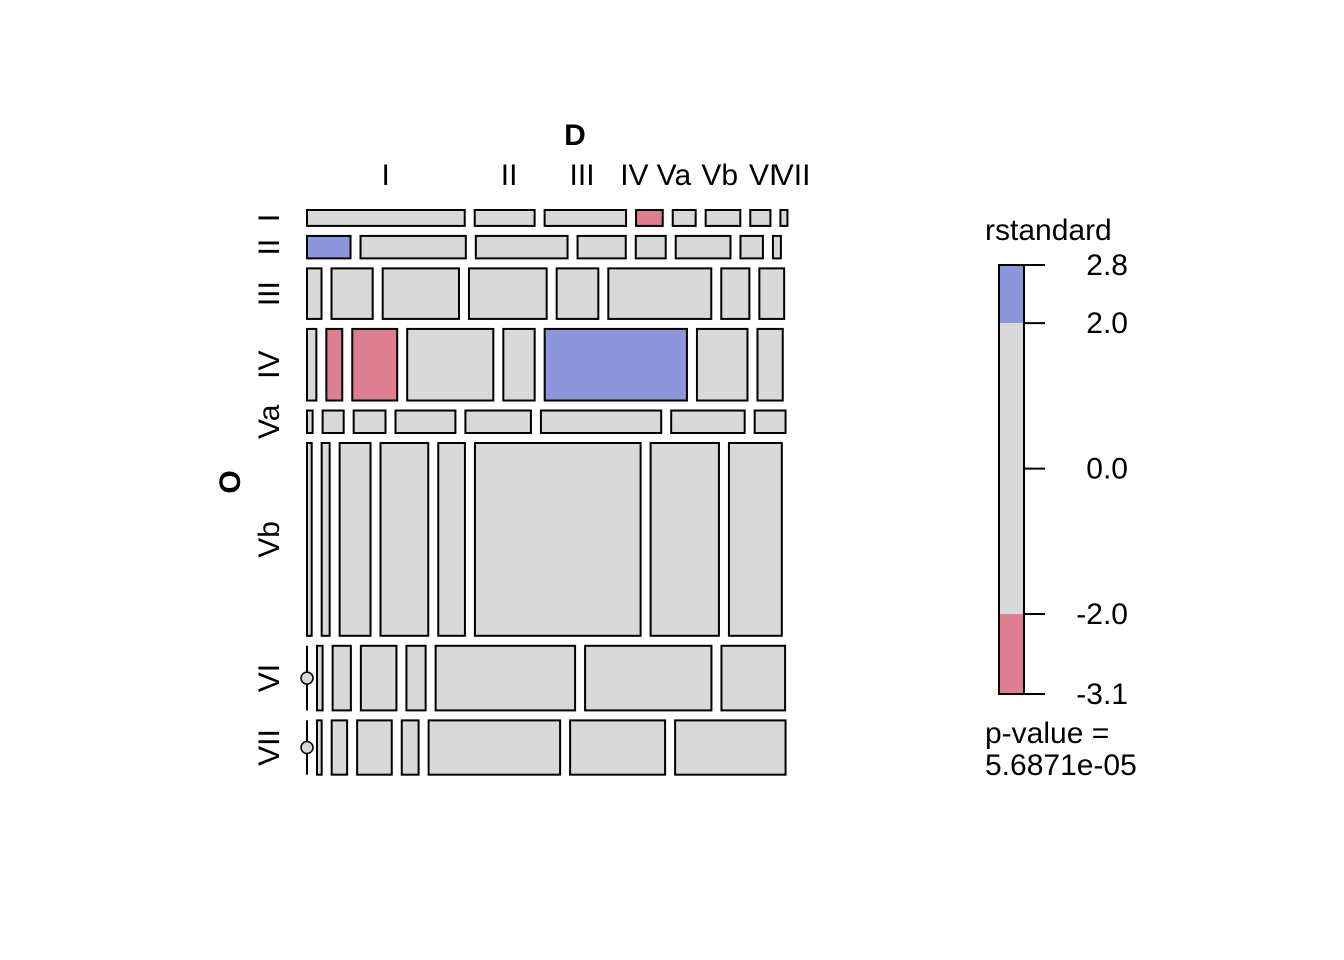 This screenshot has height=960, width=1344. What do you see at coordinates (410, 747) in the screenshot?
I see `mosaic-tile-VII-Va` at bounding box center [410, 747].